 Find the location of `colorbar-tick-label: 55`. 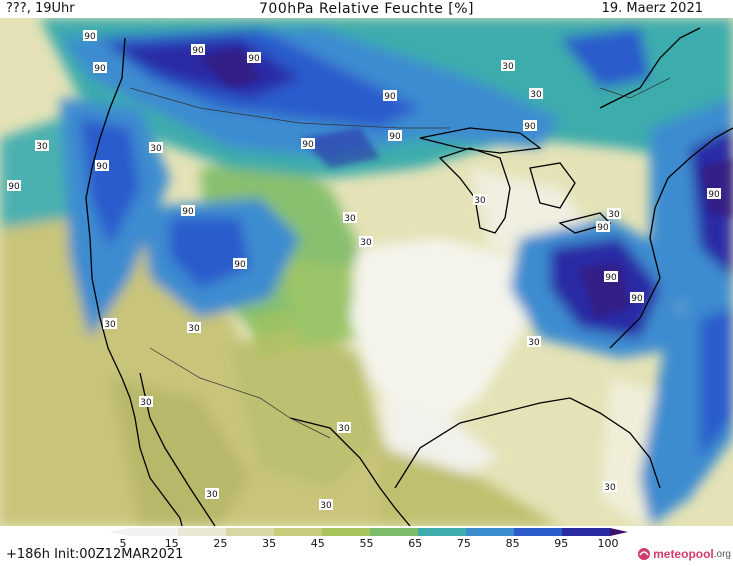

colorbar-tick-label: 55 is located at coordinates (367, 542).